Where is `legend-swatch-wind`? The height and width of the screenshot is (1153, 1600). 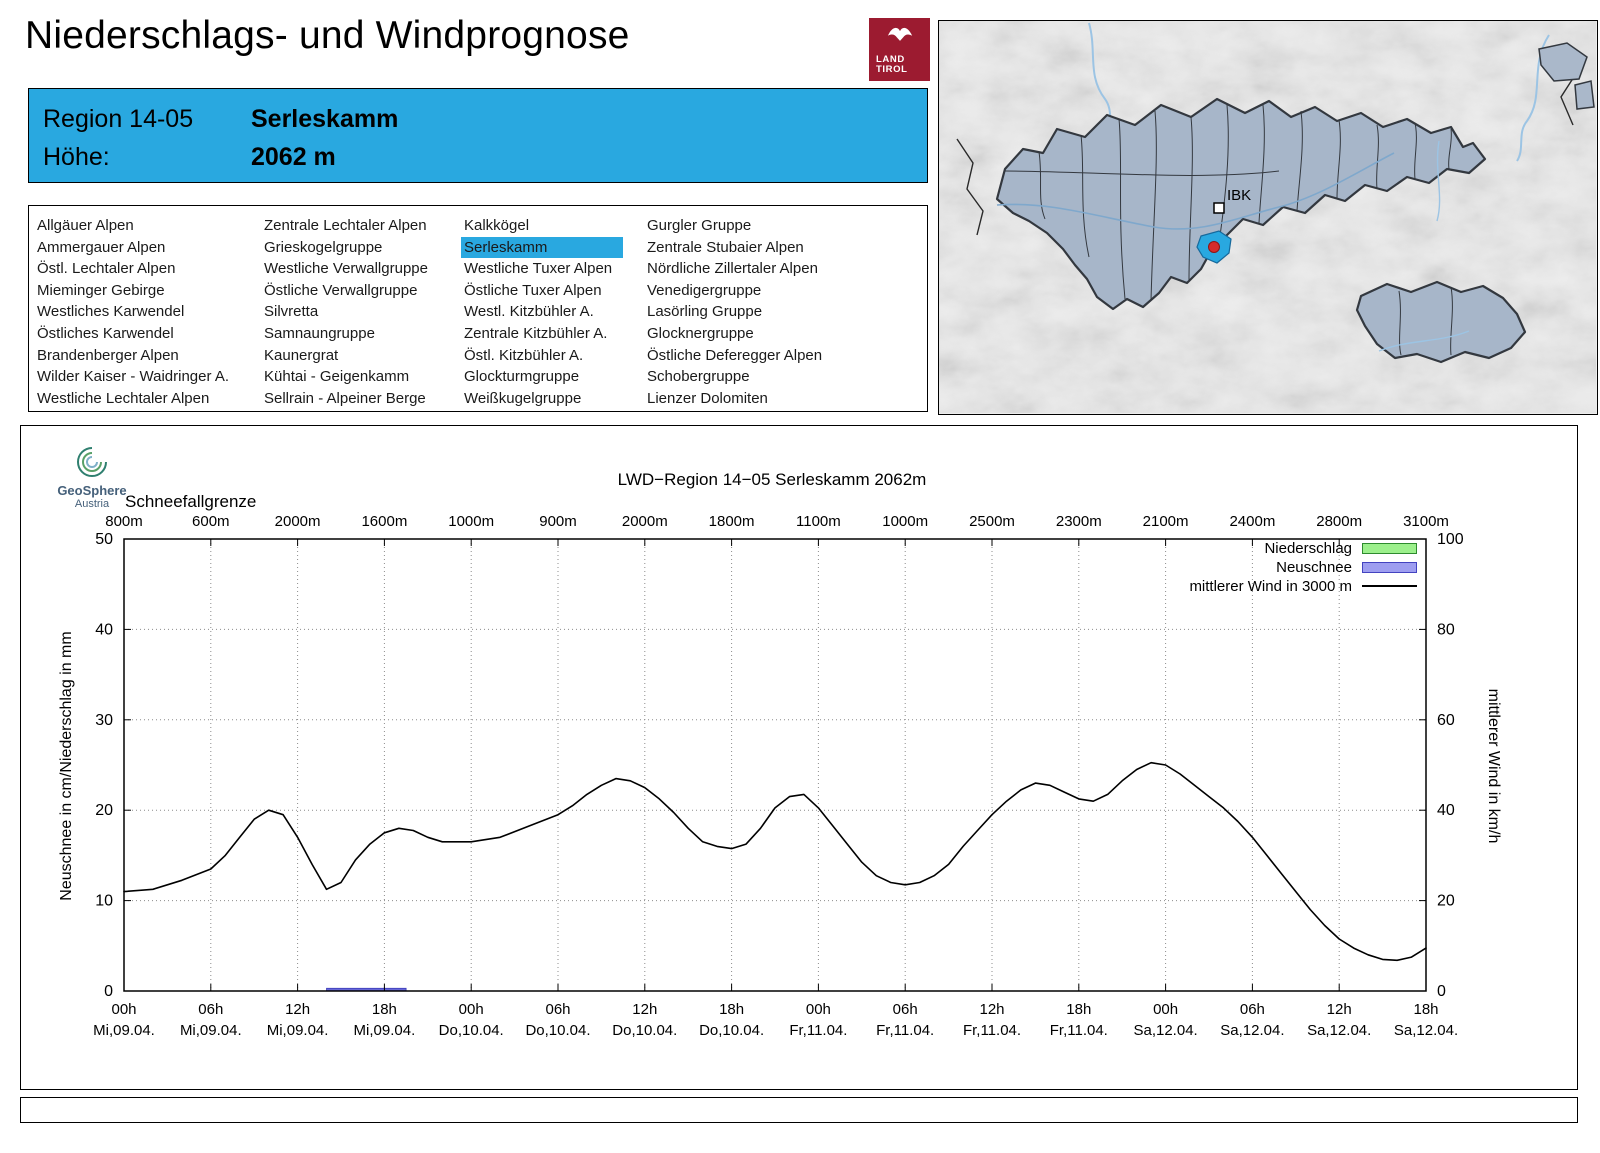
legend-swatch-wind is located at coordinates (1389, 586).